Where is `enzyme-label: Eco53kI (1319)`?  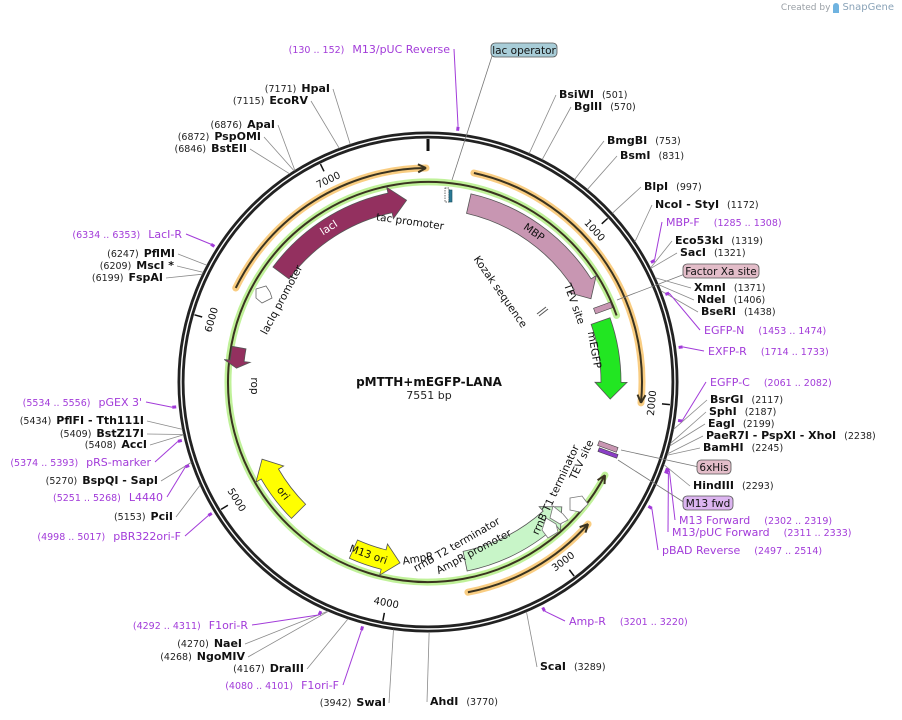
enzyme-label: Eco53kI (1319) is located at coordinates (719, 240).